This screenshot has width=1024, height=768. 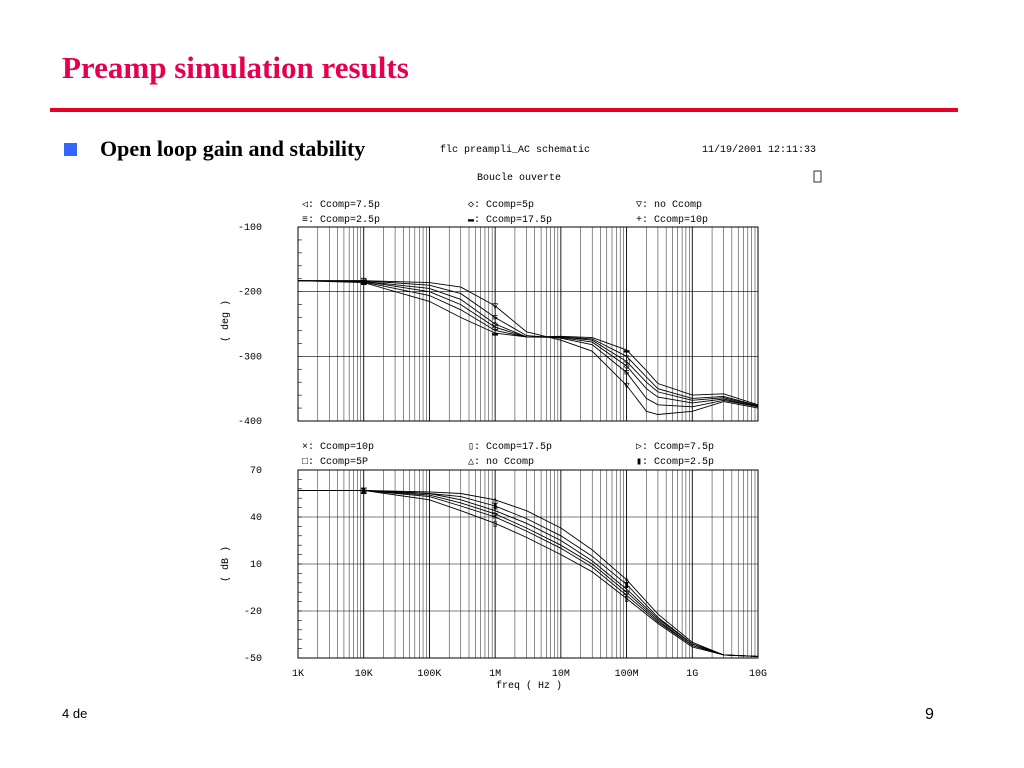 What do you see at coordinates (515, 150) in the screenshot?
I see `schematic-name: flc preampli_AC schematic` at bounding box center [515, 150].